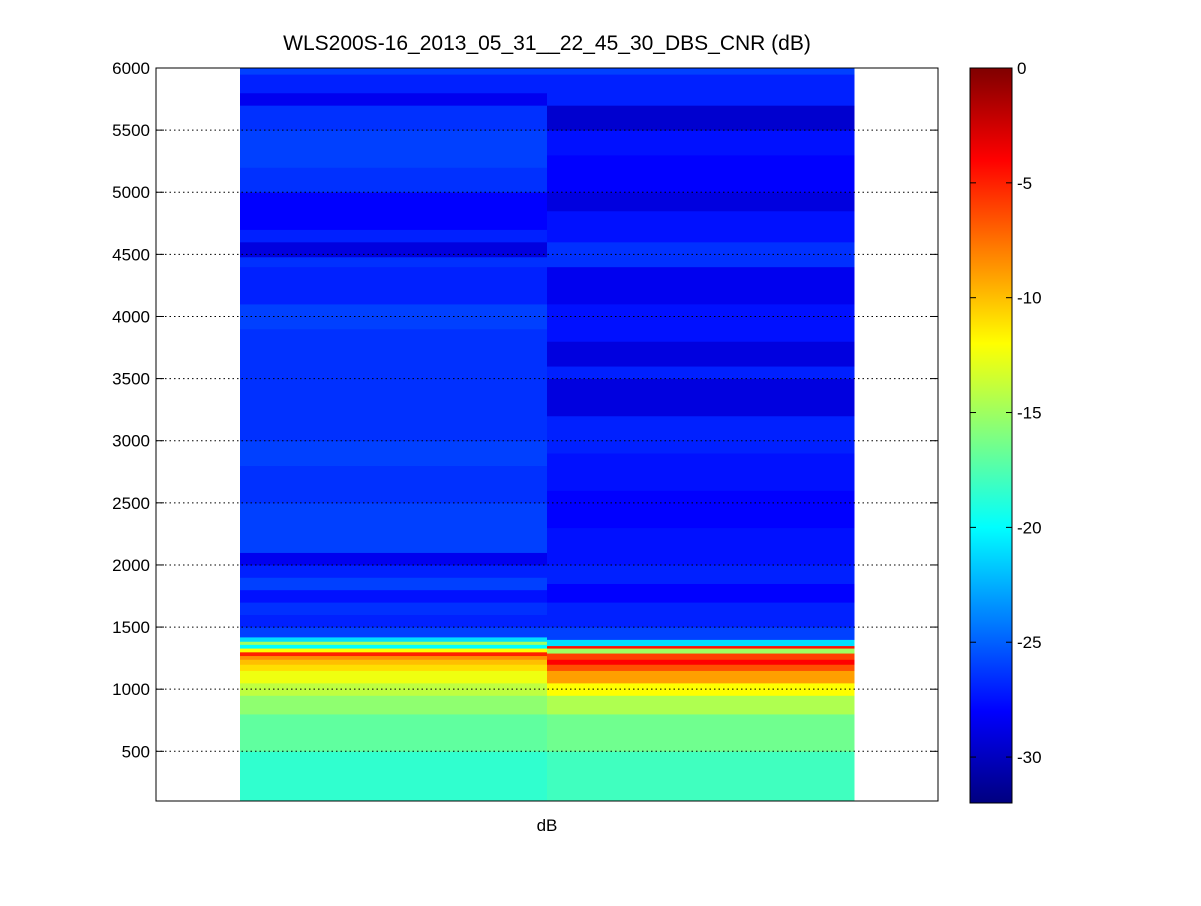 Image resolution: width=1201 pixels, height=906 pixels. Describe the element at coordinates (131, 130) in the screenshot. I see `y-tick-label: 5500` at that location.